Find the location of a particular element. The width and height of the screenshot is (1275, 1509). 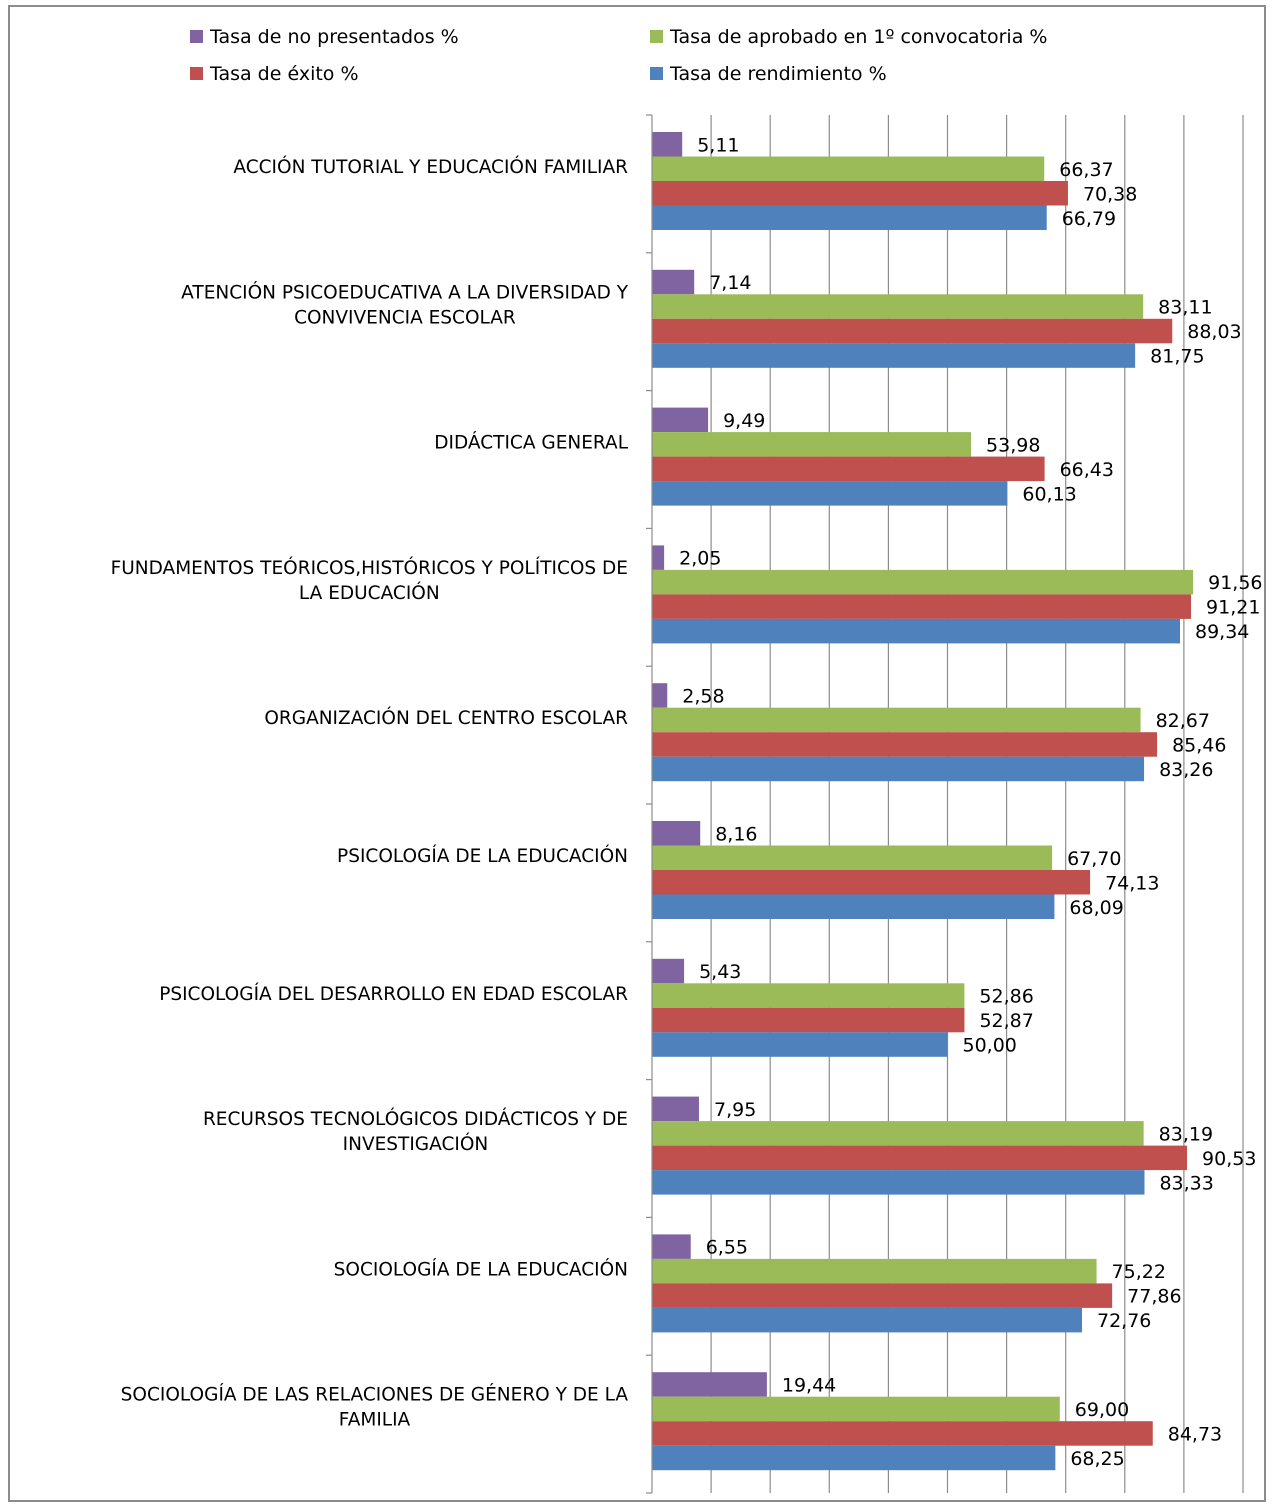

data-label: 90,53 is located at coordinates (1229, 1159).